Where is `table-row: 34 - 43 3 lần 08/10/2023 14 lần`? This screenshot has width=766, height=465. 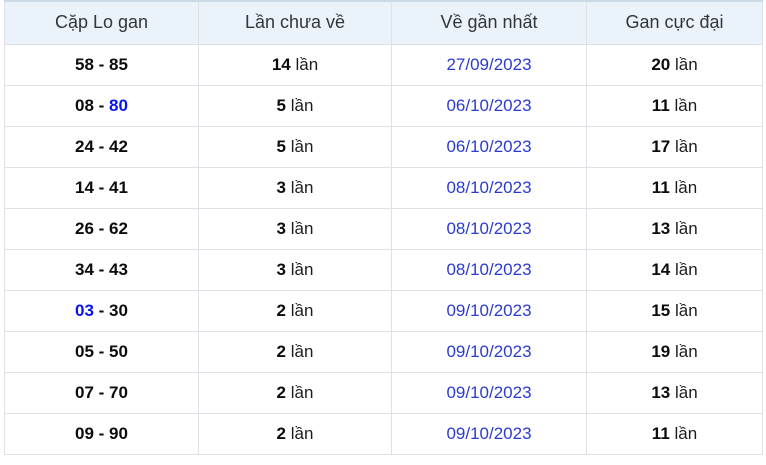
table-row: 34 - 43 3 lần 08/10/2023 14 lần is located at coordinates (383, 269).